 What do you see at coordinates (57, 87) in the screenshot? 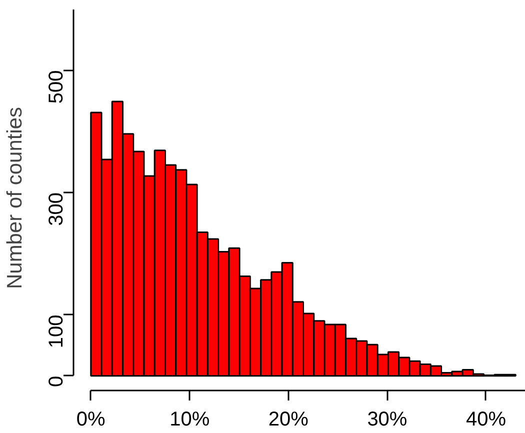
I see `y-tick-label: 500` at bounding box center [57, 87].